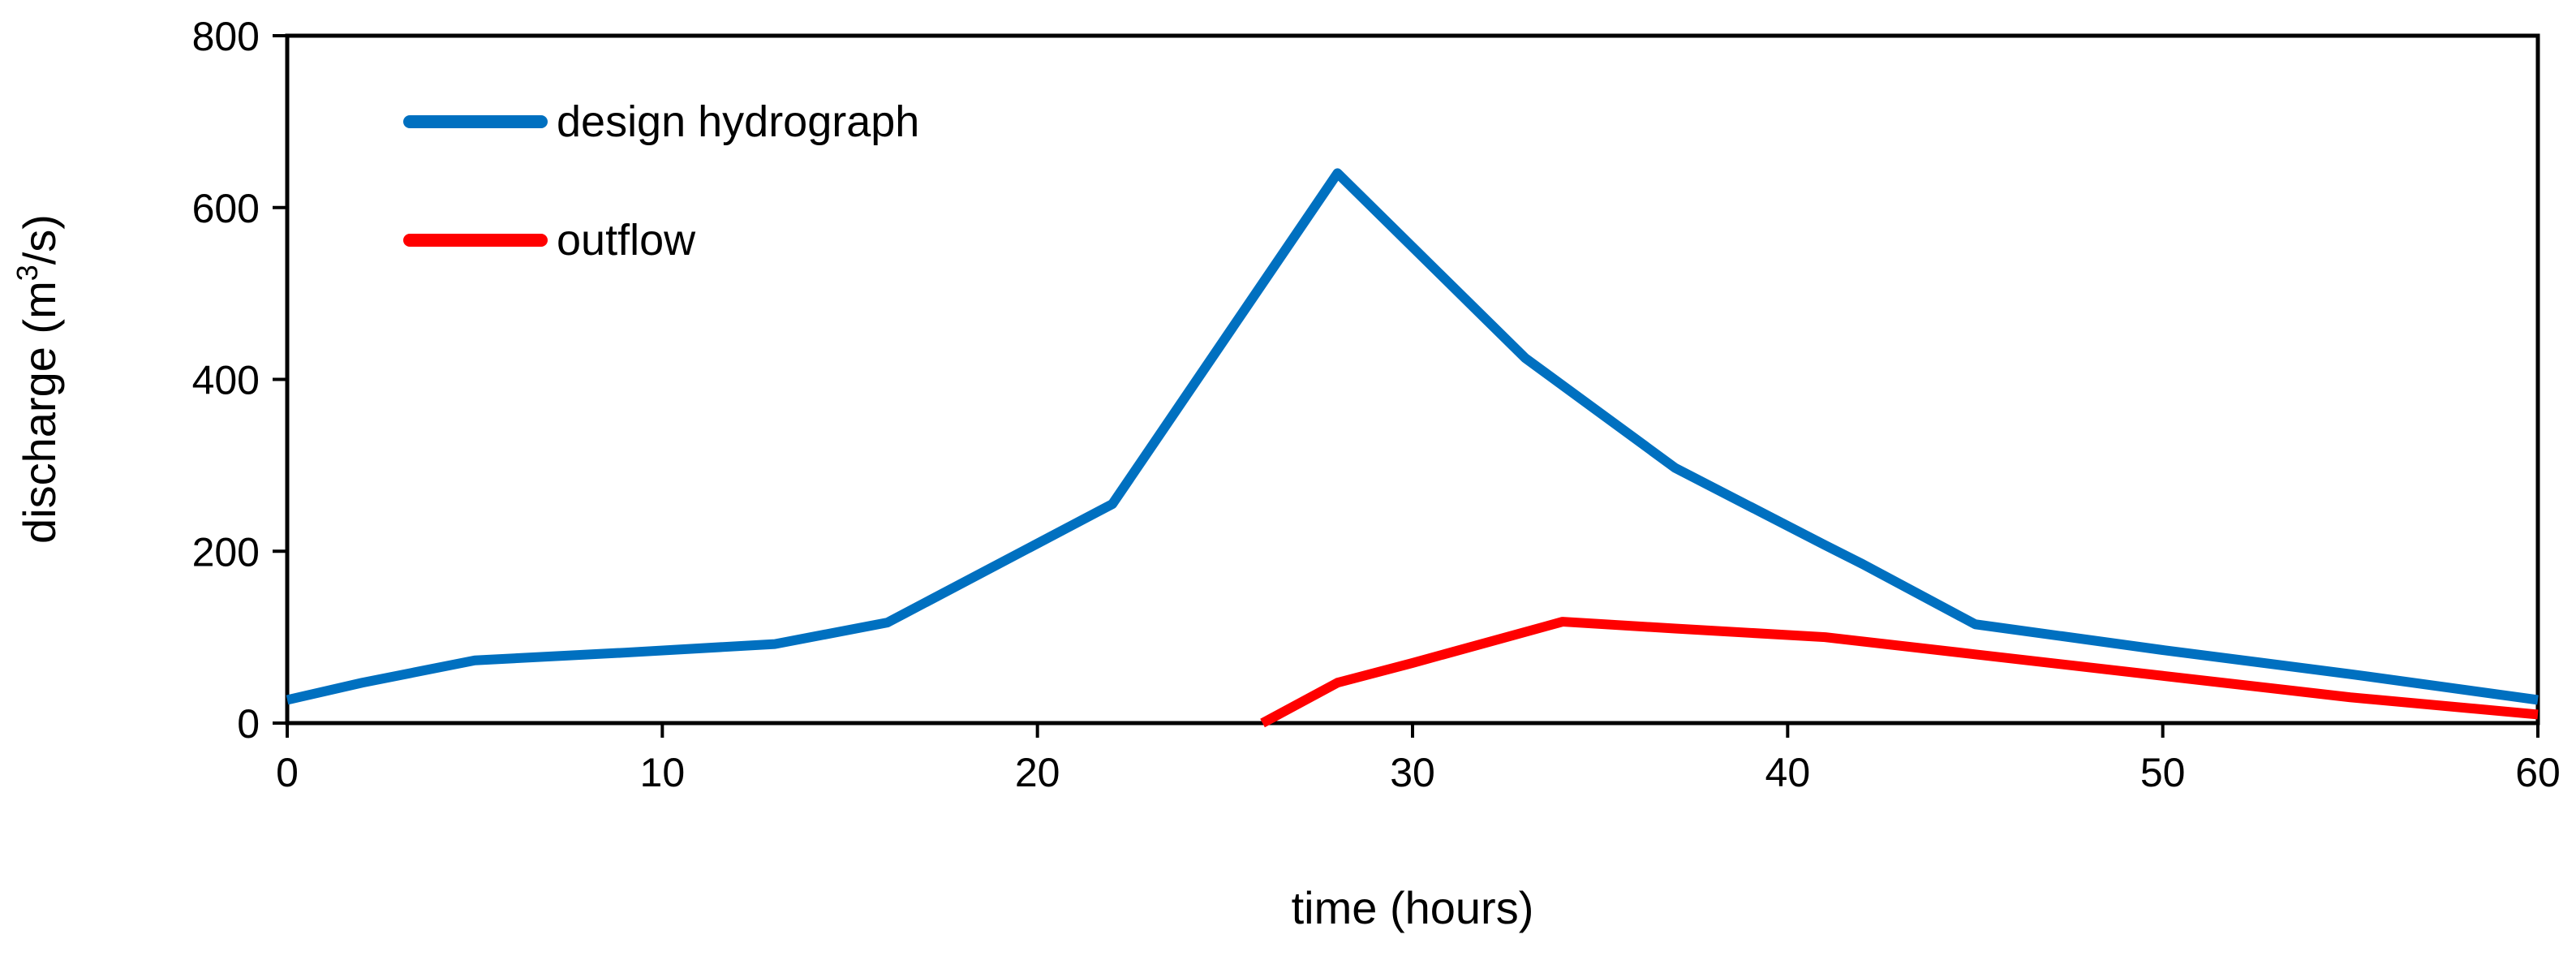  I want to click on x-axis-title: time (hours), so click(1413, 907).